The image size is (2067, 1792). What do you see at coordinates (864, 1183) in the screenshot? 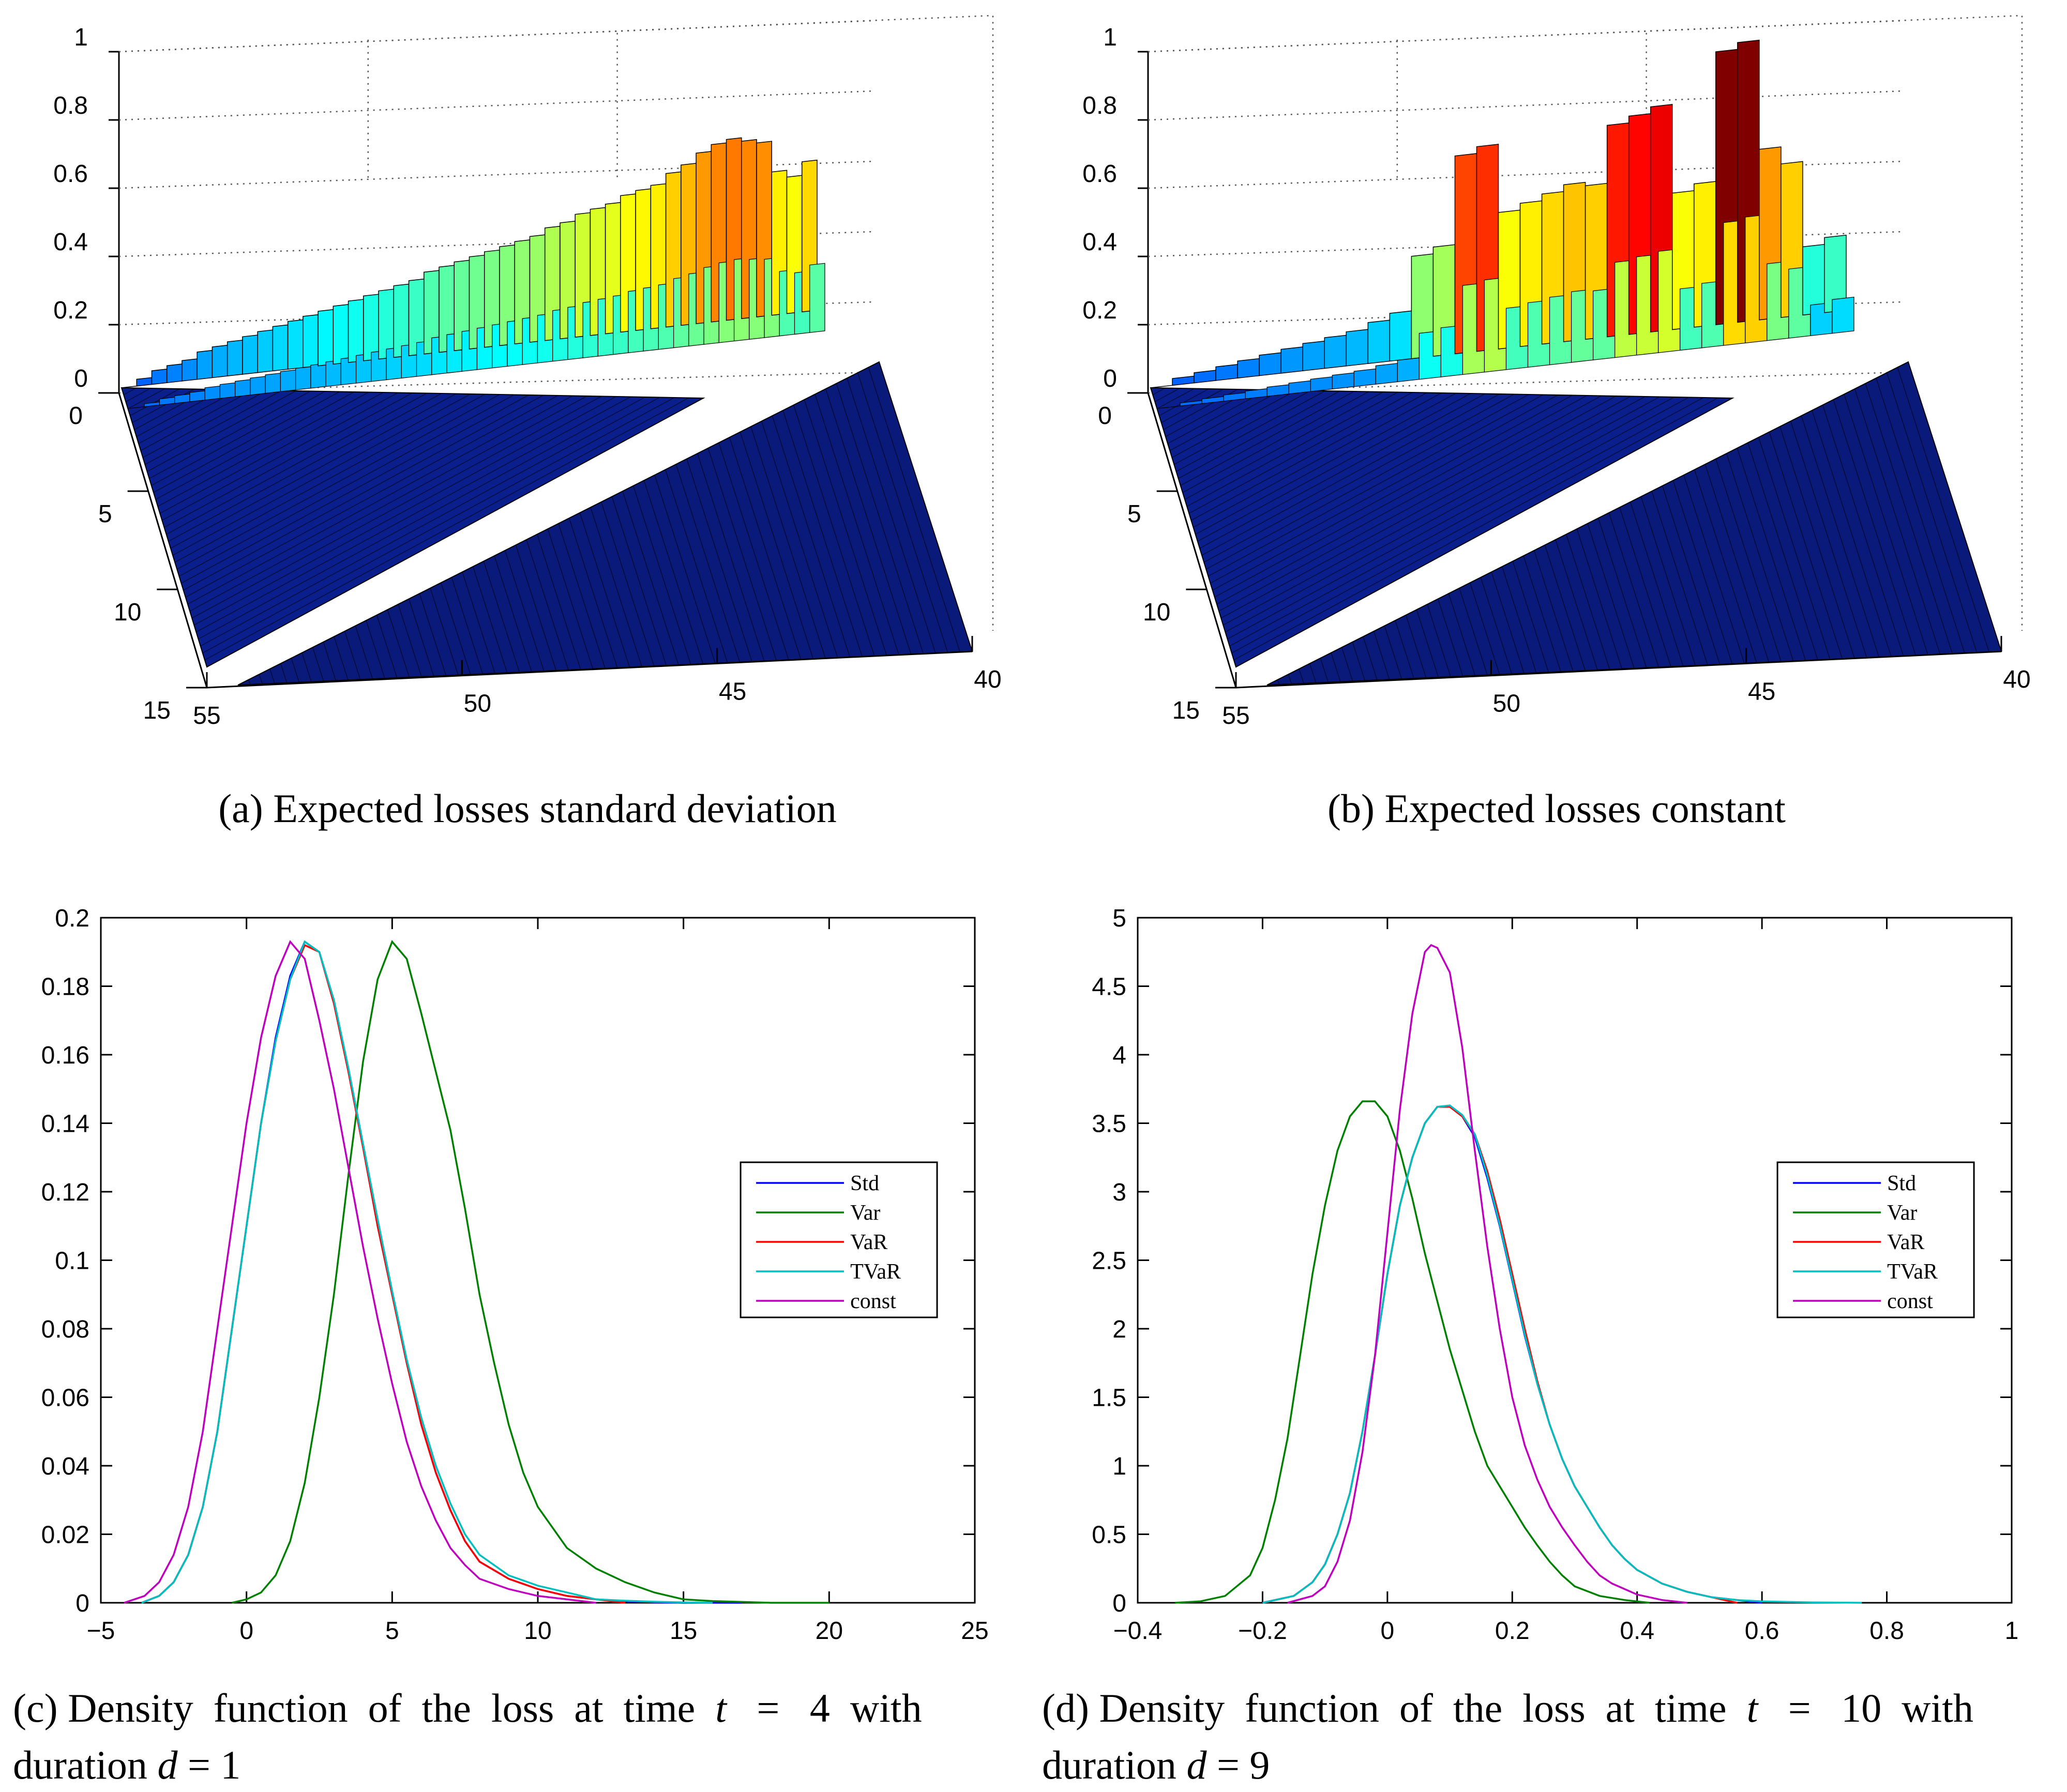
I see `legend-label-std: Std` at bounding box center [864, 1183].